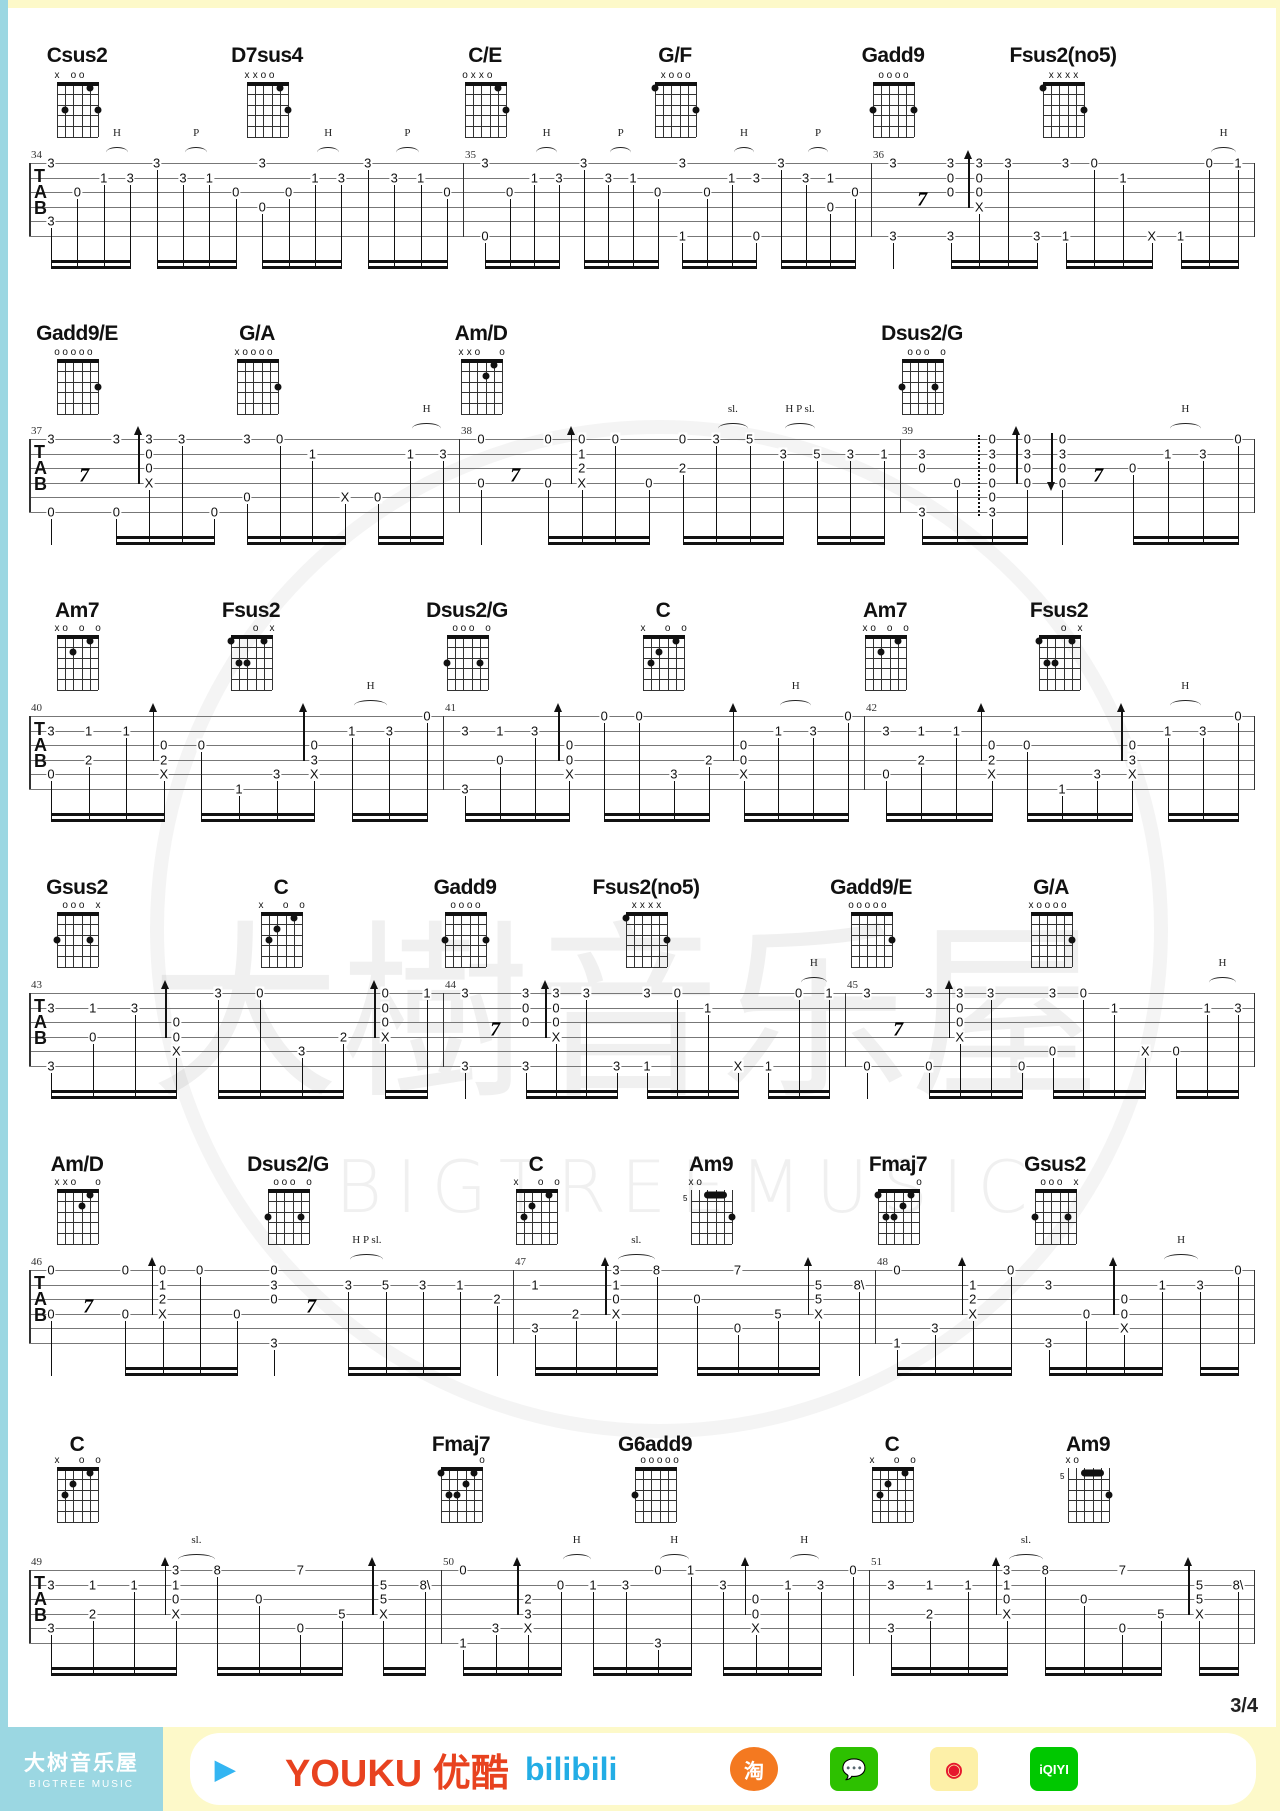 This screenshot has width=1280, height=1811. What do you see at coordinates (397, 1773) in the screenshot?
I see `youku-logo: YOUKU 优酷` at bounding box center [397, 1773].